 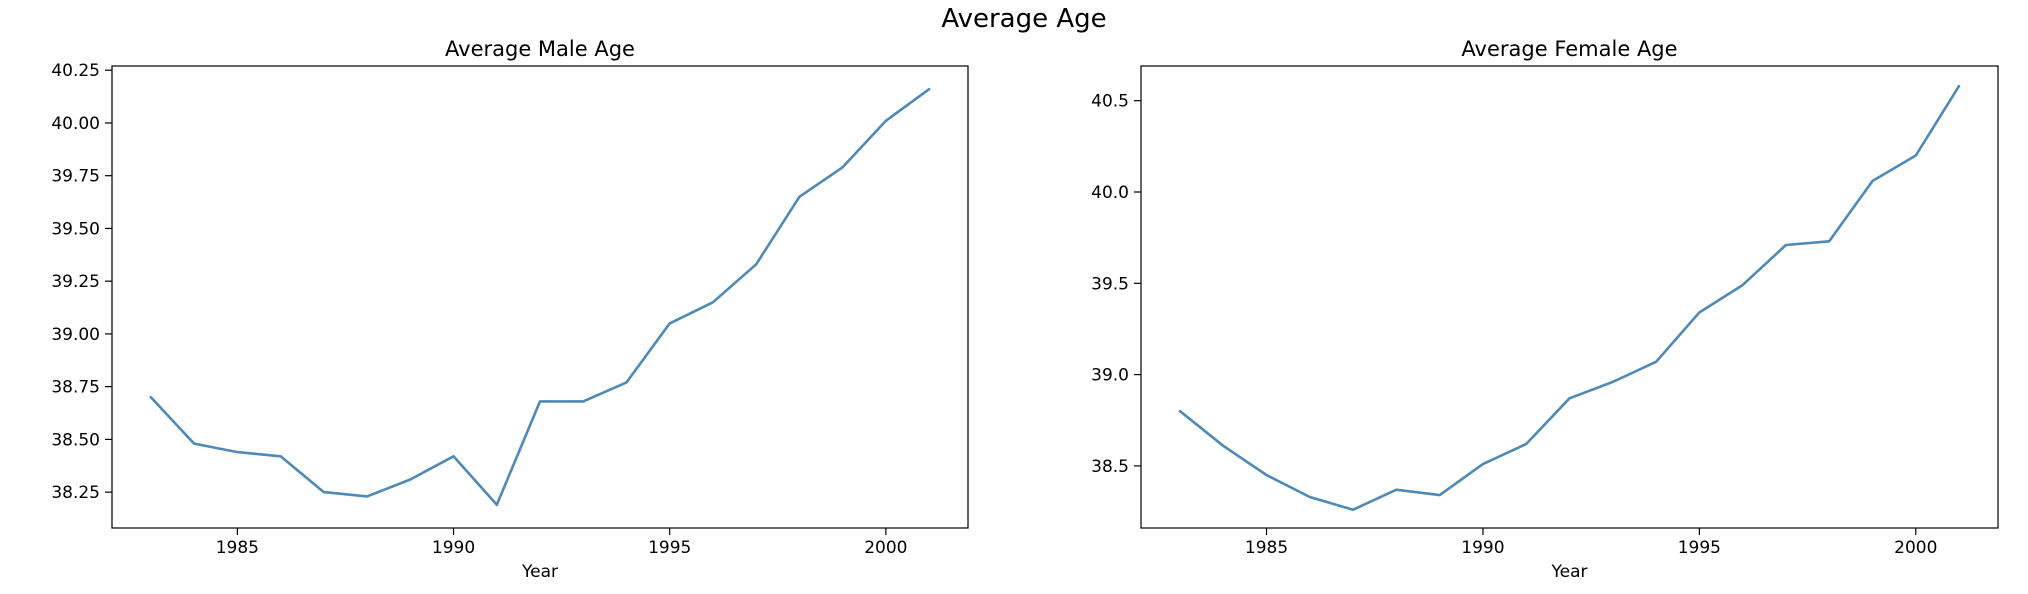 I want to click on y-tick-label: 38.25, so click(x=75, y=493).